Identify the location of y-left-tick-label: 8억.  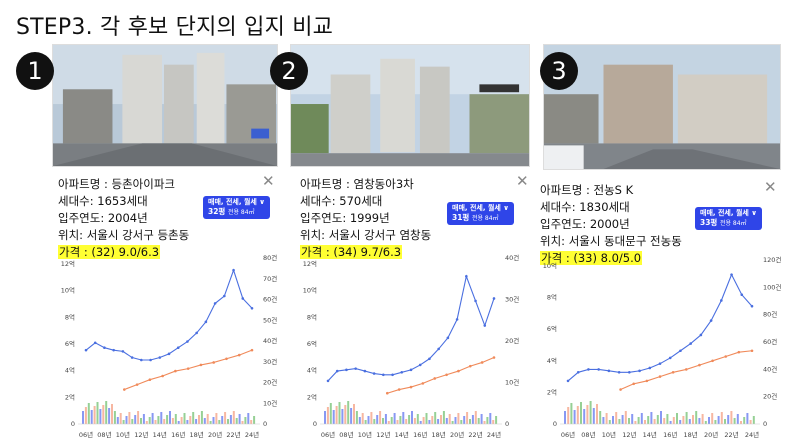
(552, 298).